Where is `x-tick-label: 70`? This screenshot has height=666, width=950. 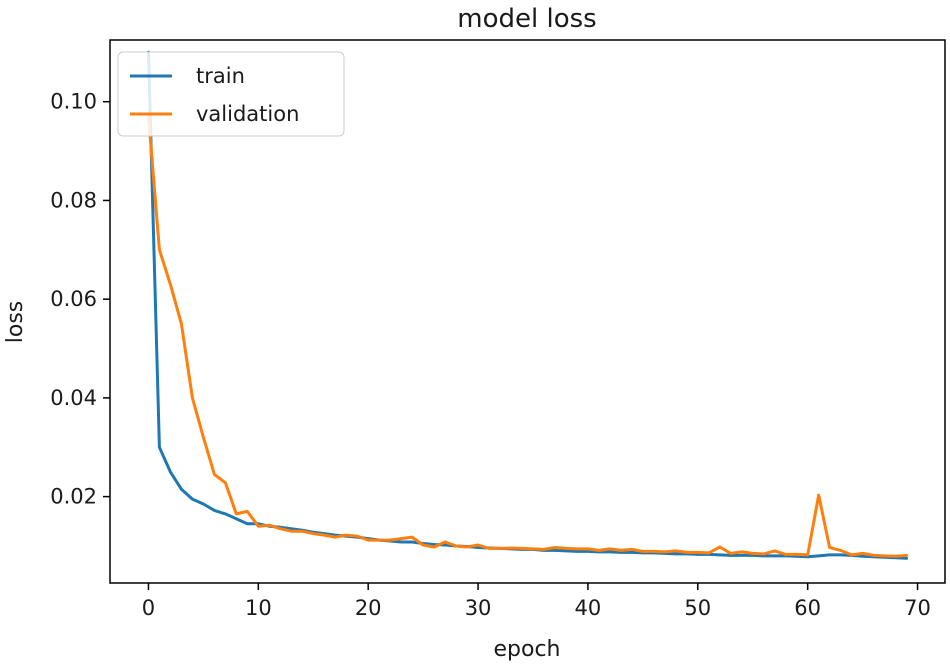
x-tick-label: 70 is located at coordinates (917, 608).